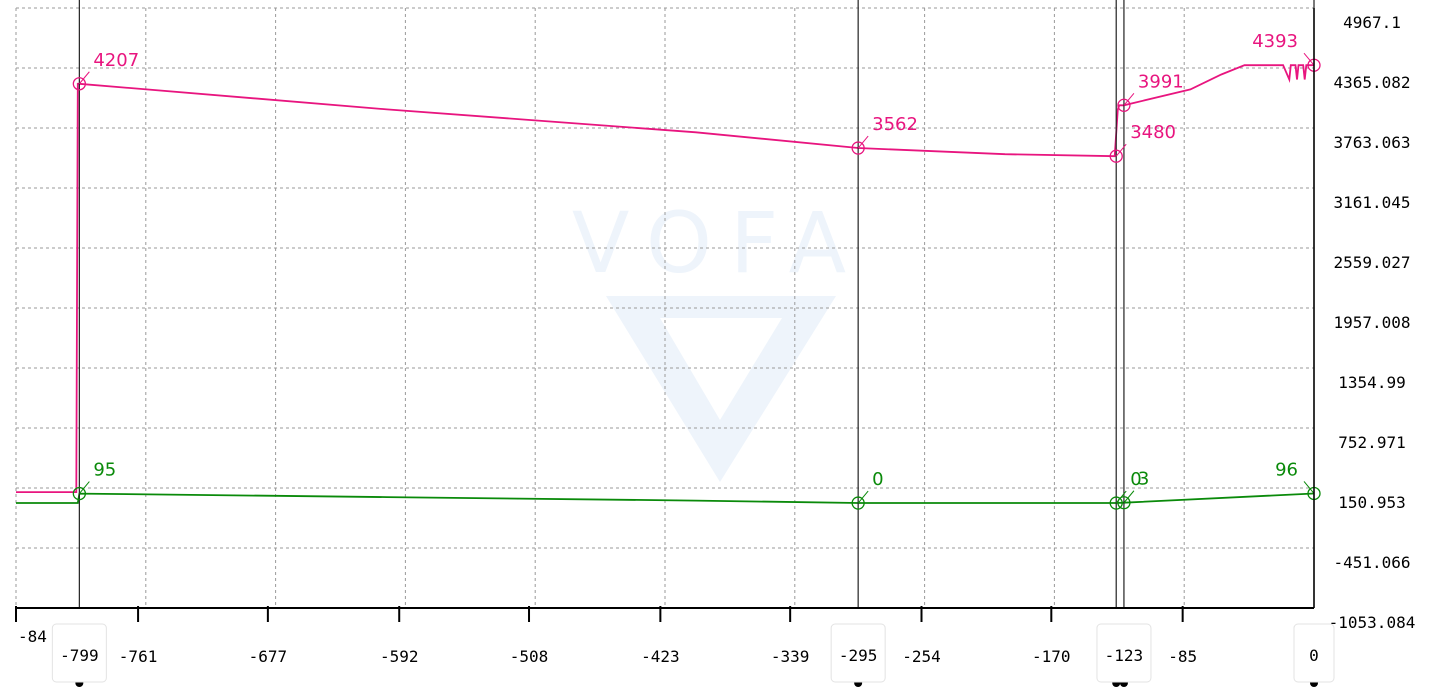 The height and width of the screenshot is (698, 1435). Describe the element at coordinates (32, 636) in the screenshot. I see `x-tick-label: -84` at that location.